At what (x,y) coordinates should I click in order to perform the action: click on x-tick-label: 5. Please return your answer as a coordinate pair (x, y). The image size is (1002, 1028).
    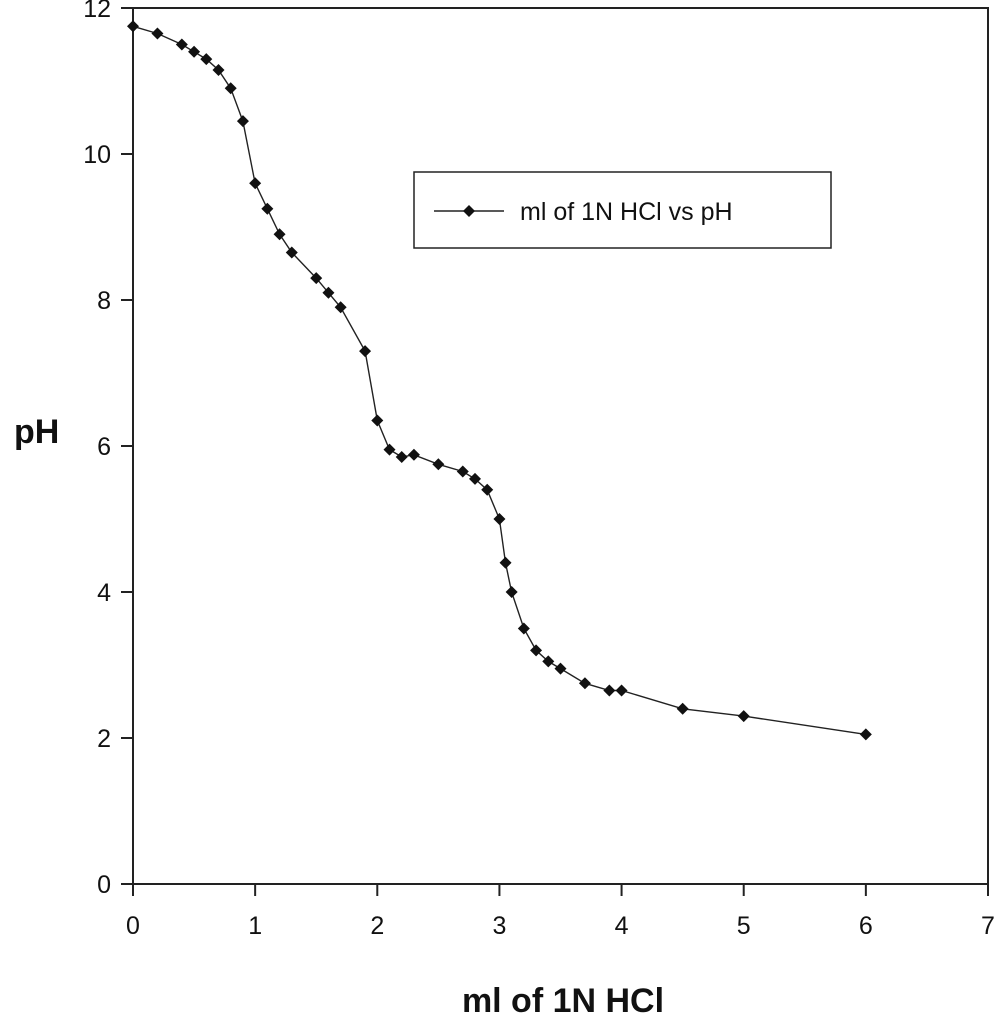
    Looking at the image, I should click on (744, 926).